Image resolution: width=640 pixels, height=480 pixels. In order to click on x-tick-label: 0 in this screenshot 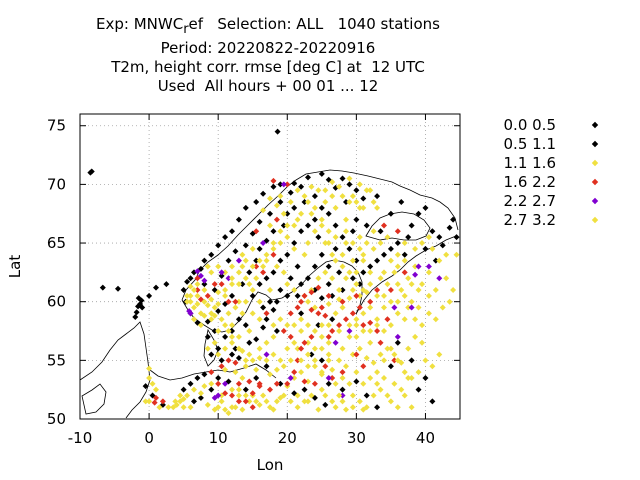, I will do `click(149, 438)`.